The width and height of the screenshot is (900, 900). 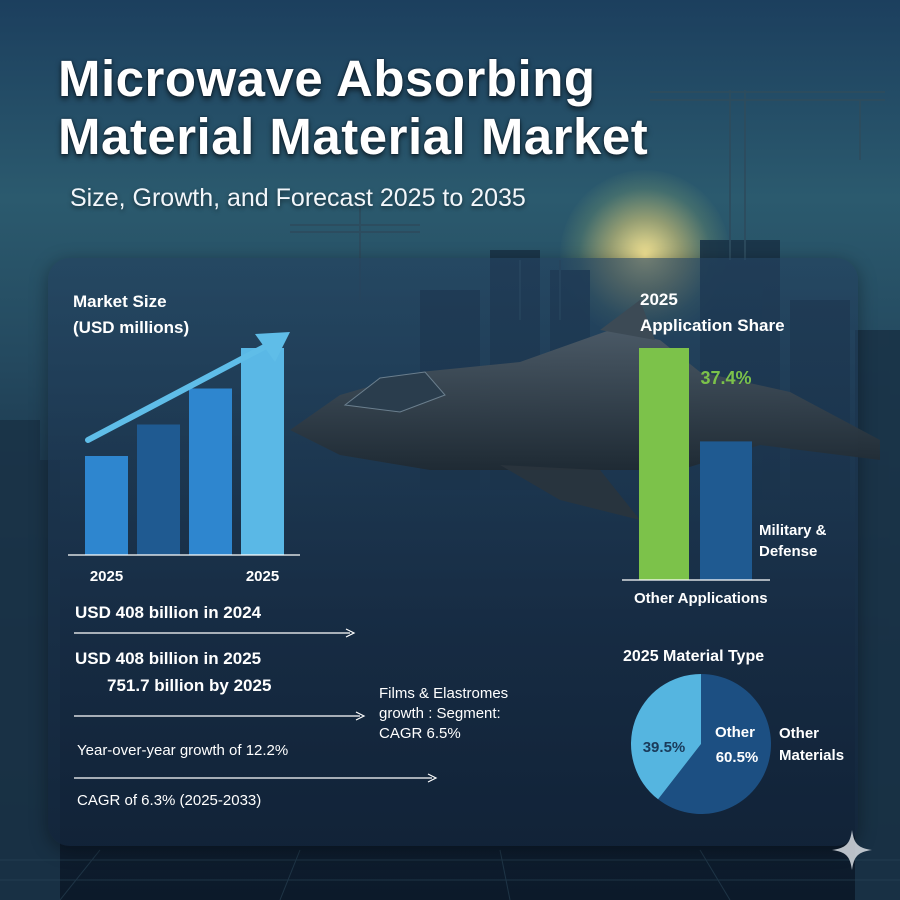 I want to click on fact-forecast-value: 751.7 billion by 2025, so click(x=189, y=685).